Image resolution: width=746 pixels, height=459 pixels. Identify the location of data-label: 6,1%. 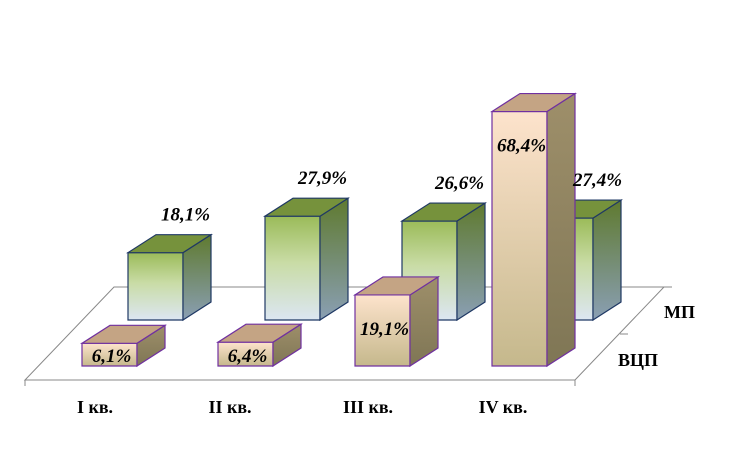
(112, 356).